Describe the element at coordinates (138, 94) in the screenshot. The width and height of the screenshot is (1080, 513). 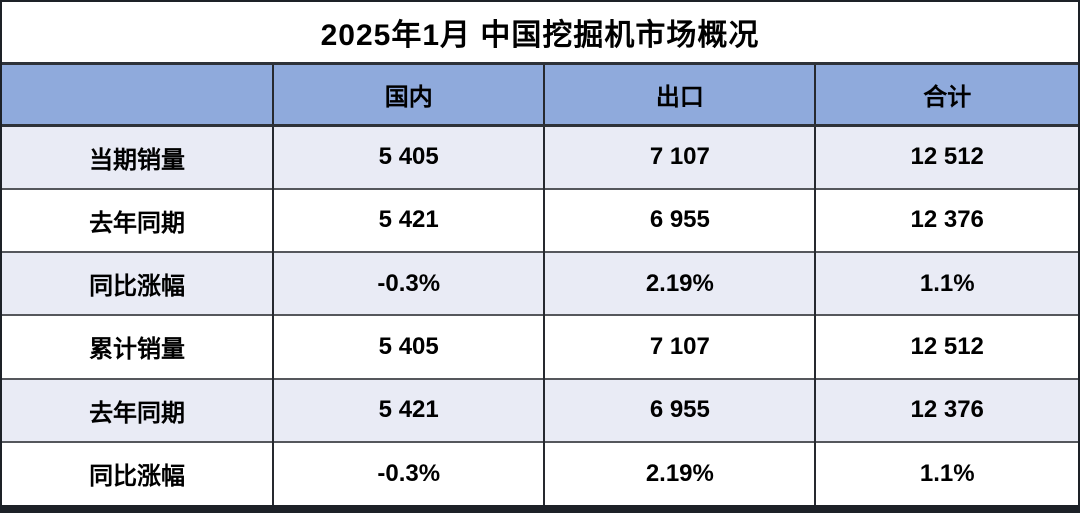
I see `column-header-blank` at that location.